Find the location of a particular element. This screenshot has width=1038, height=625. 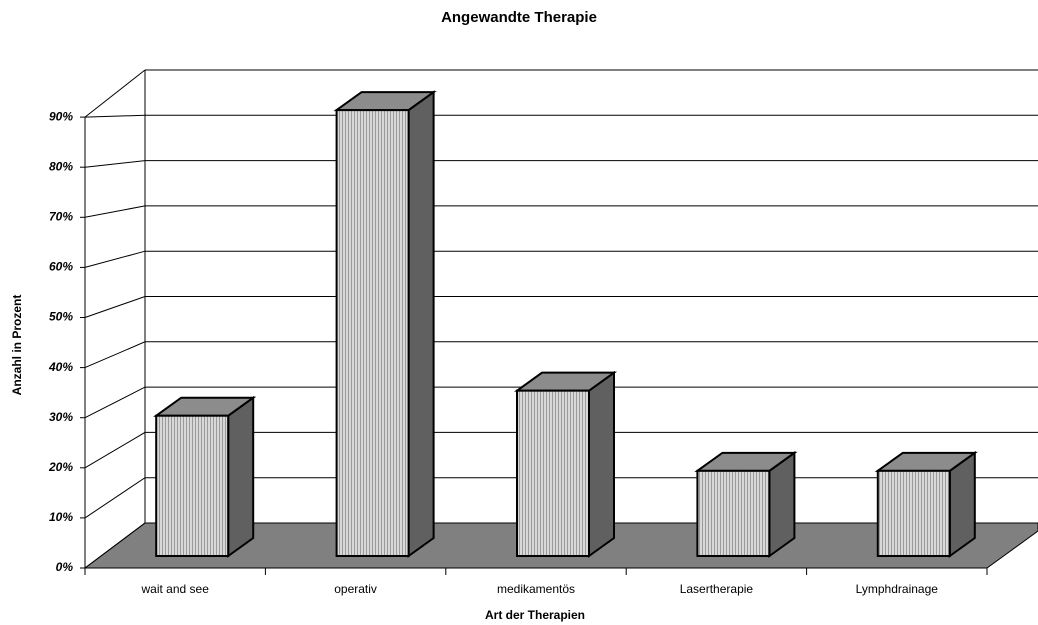

y-tick-label: 40% is located at coordinates (60, 367).